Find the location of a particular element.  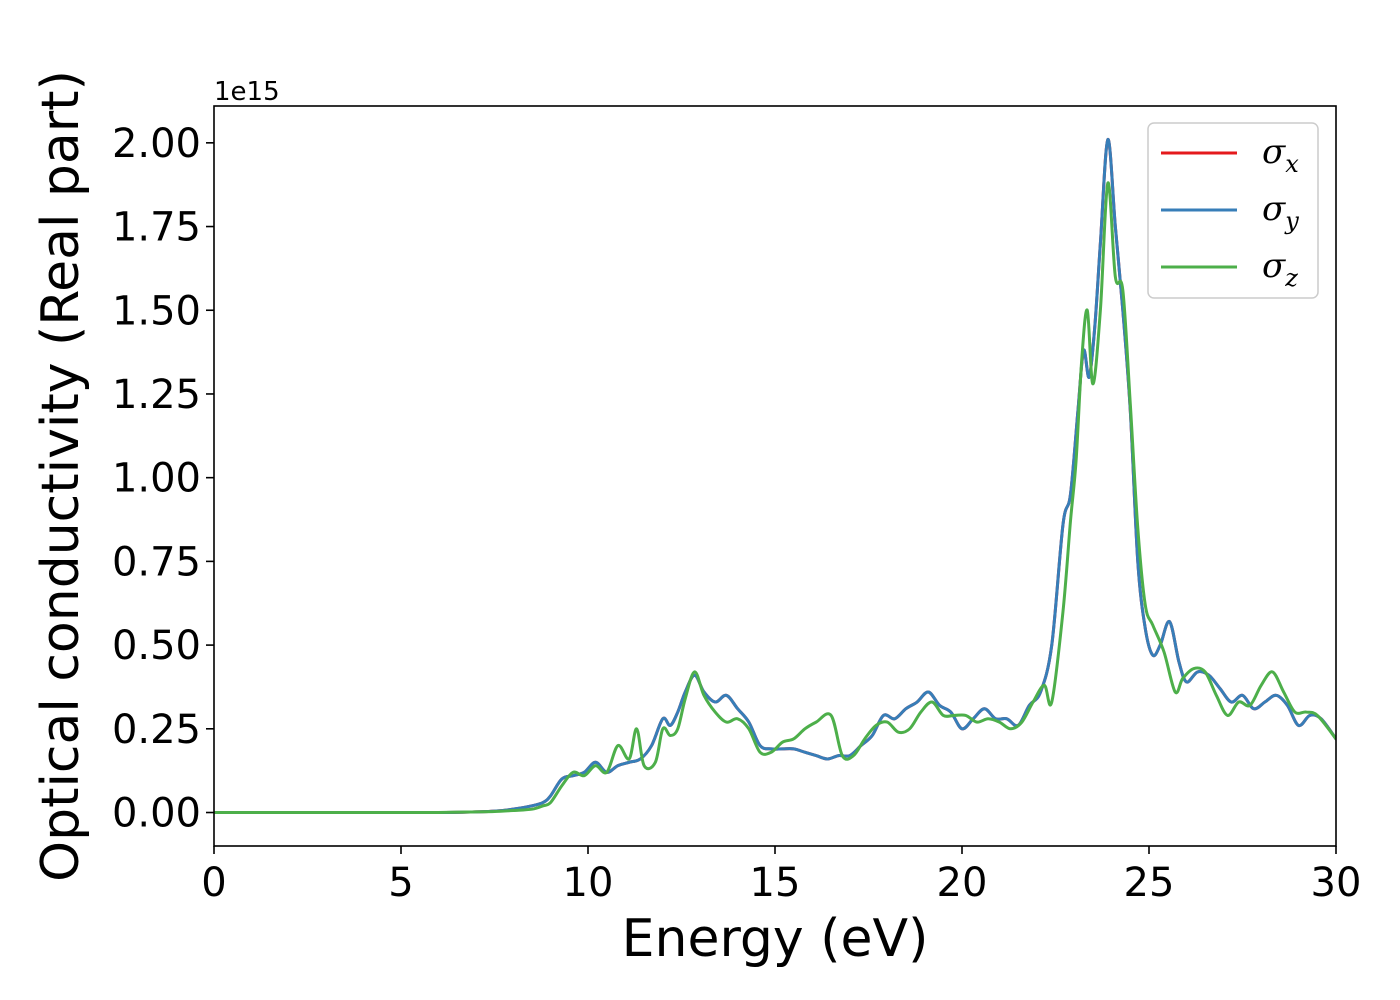

x-axis: 0 5 10 15 20 25 30 is located at coordinates (781, 876).